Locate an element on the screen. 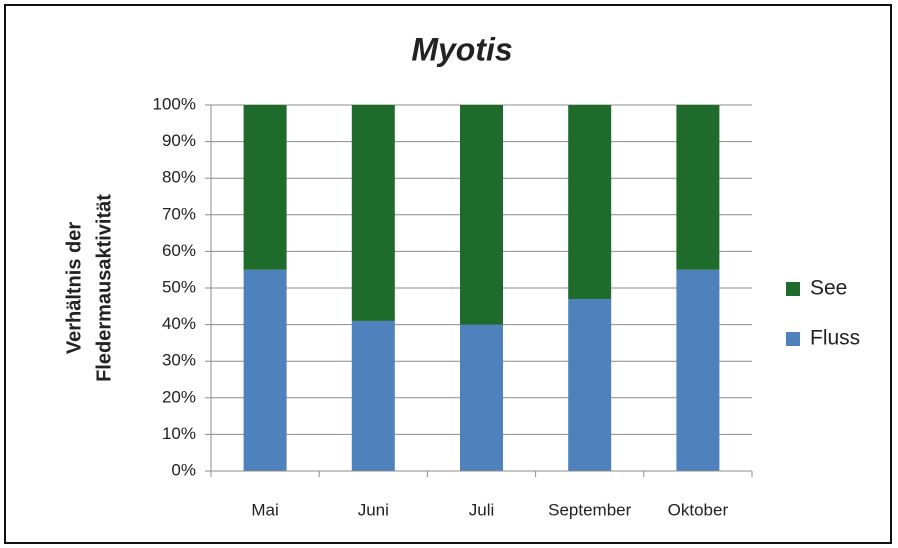  x-tick-label: Juni is located at coordinates (373, 509).